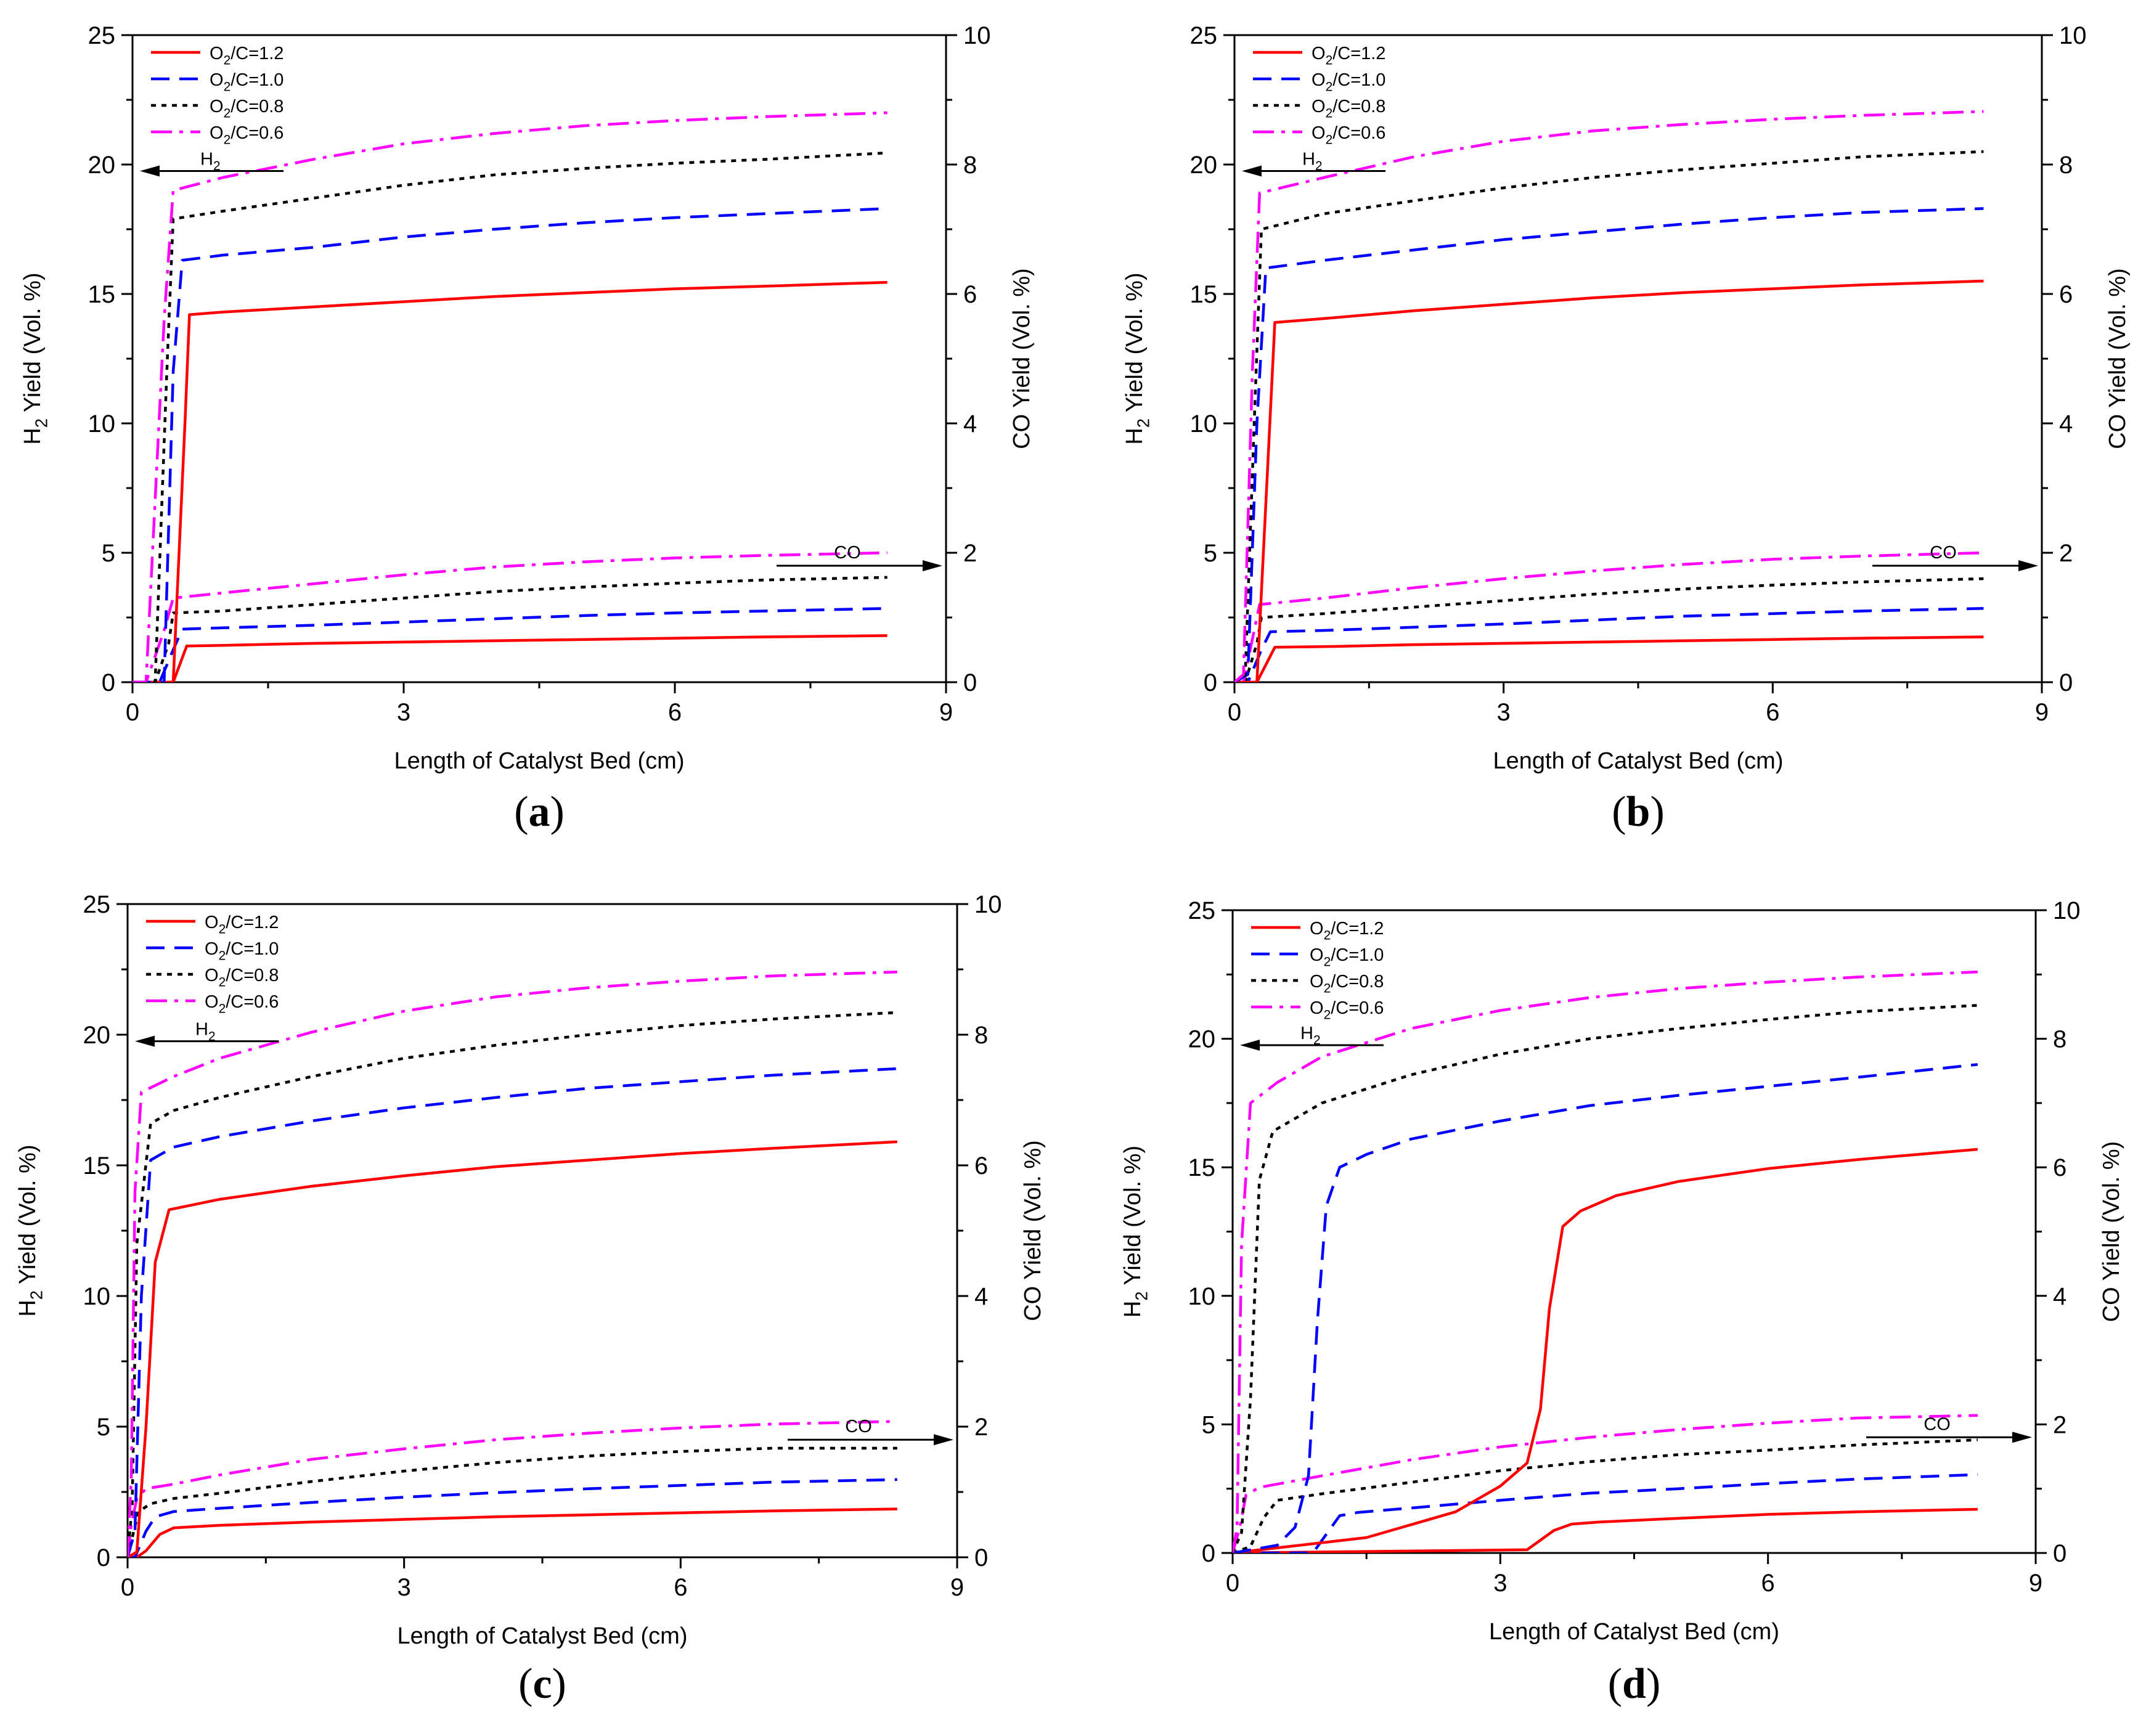  Describe the element at coordinates (247, 82) in the screenshot. I see `legend-label: O2/C=1.0` at that location.